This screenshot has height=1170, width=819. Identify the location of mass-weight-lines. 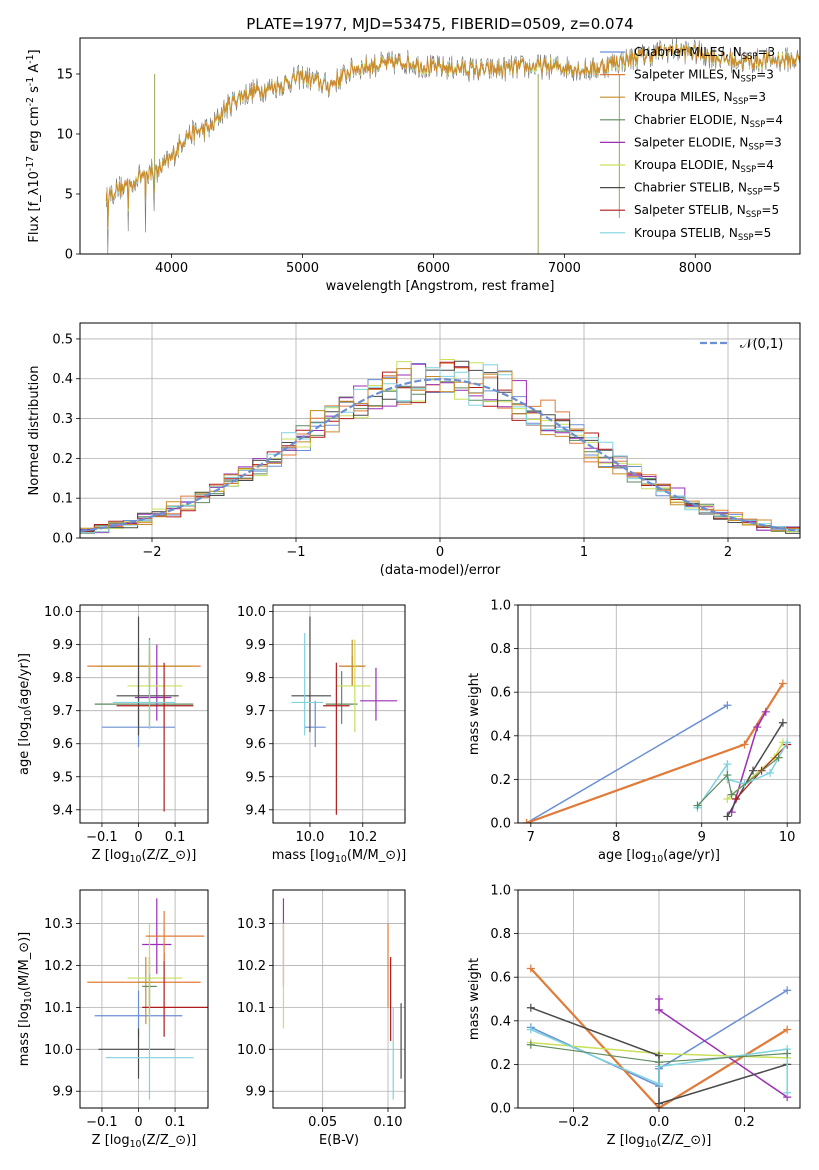
(659, 1036).